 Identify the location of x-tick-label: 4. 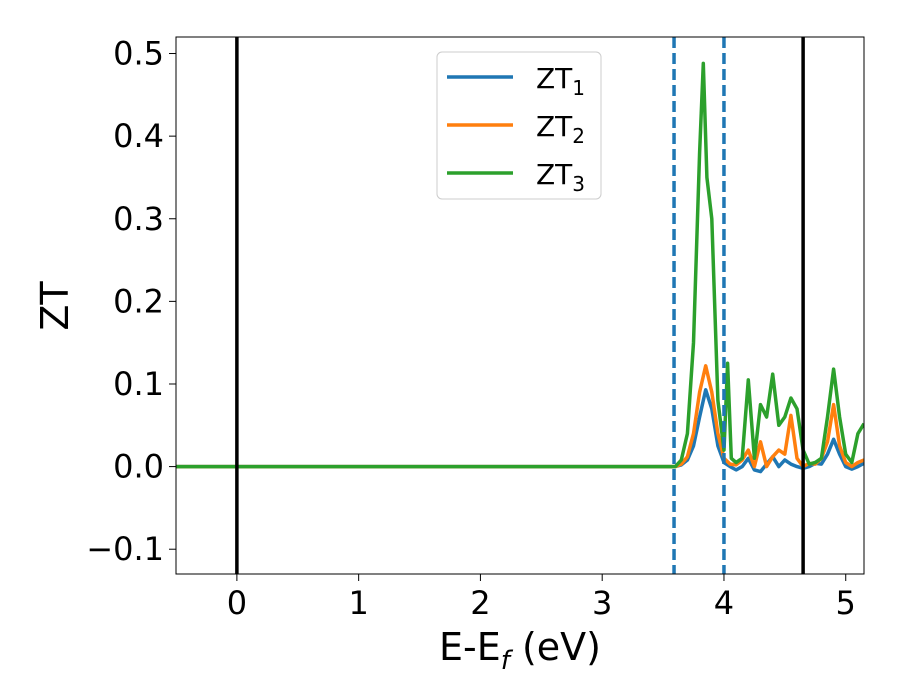
(724, 603).